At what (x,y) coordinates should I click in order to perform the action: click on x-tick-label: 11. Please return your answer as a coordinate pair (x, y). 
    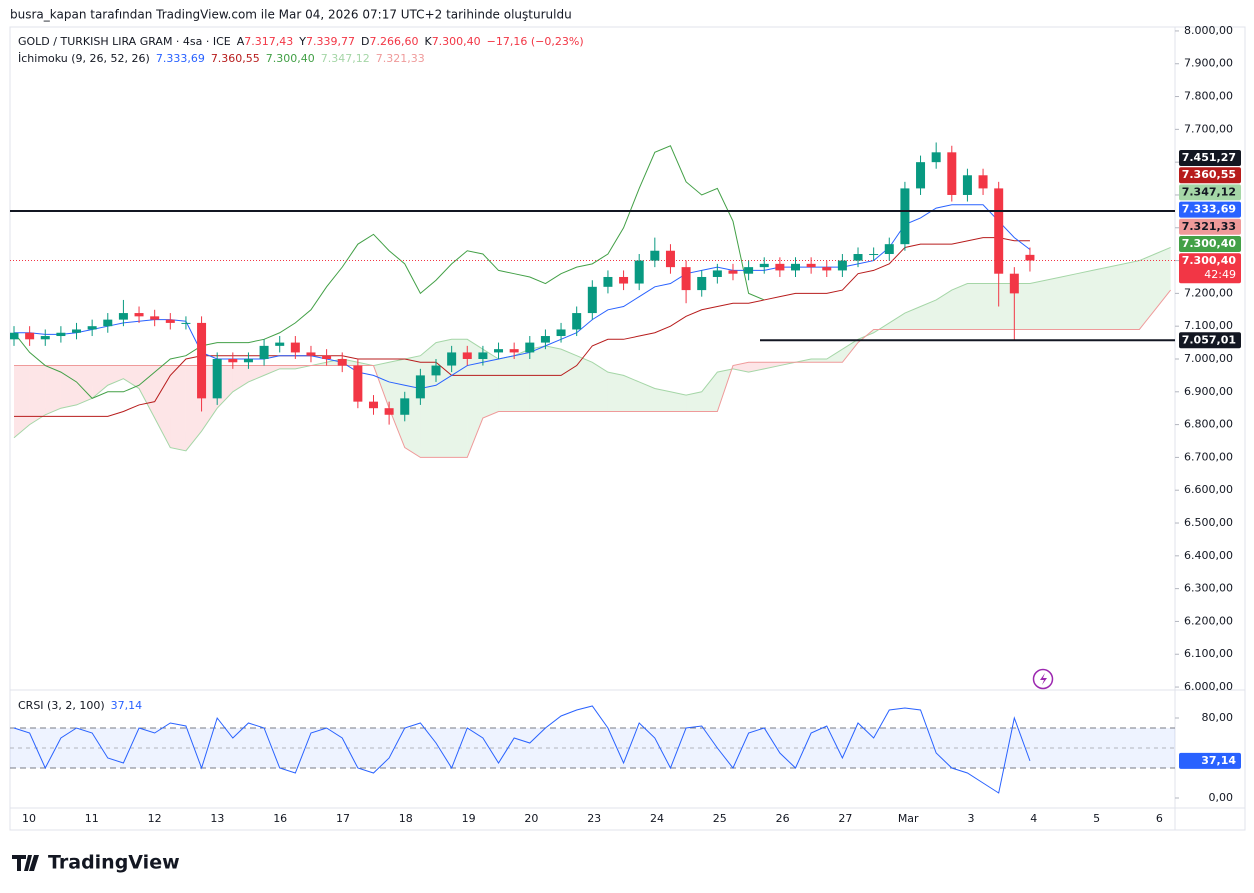
    Looking at the image, I should click on (92, 818).